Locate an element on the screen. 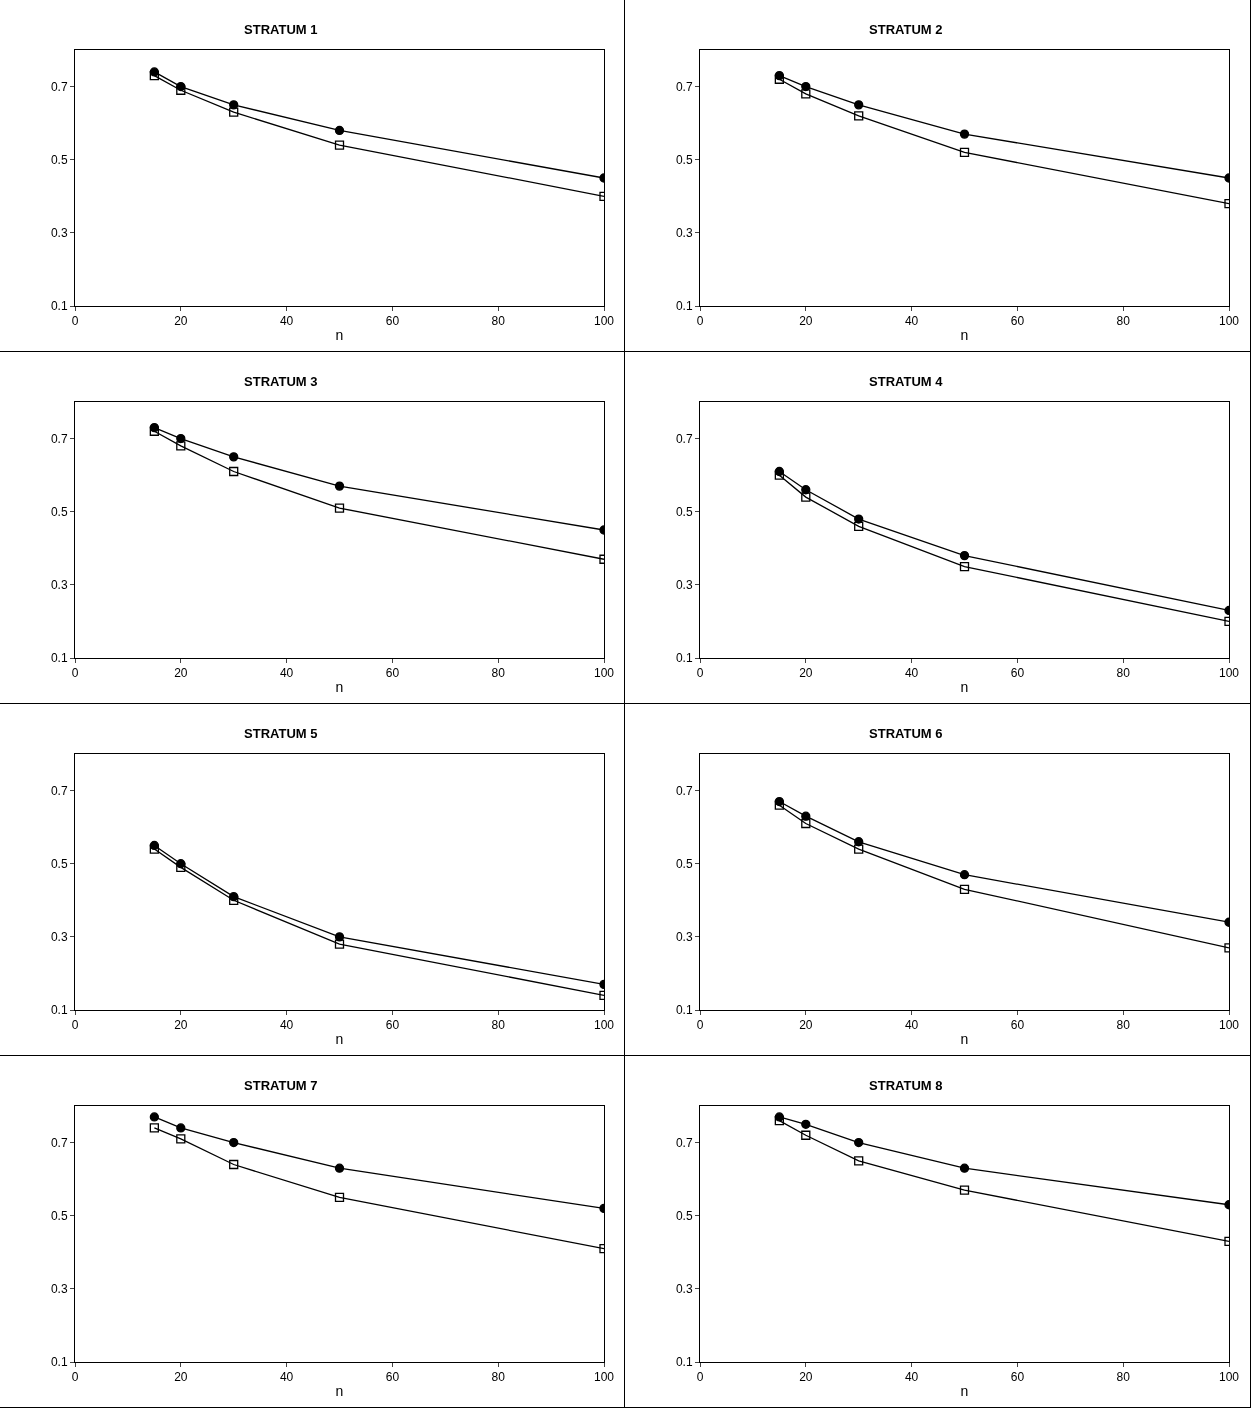  chart-title: STRATUM 8 is located at coordinates (906, 1085).